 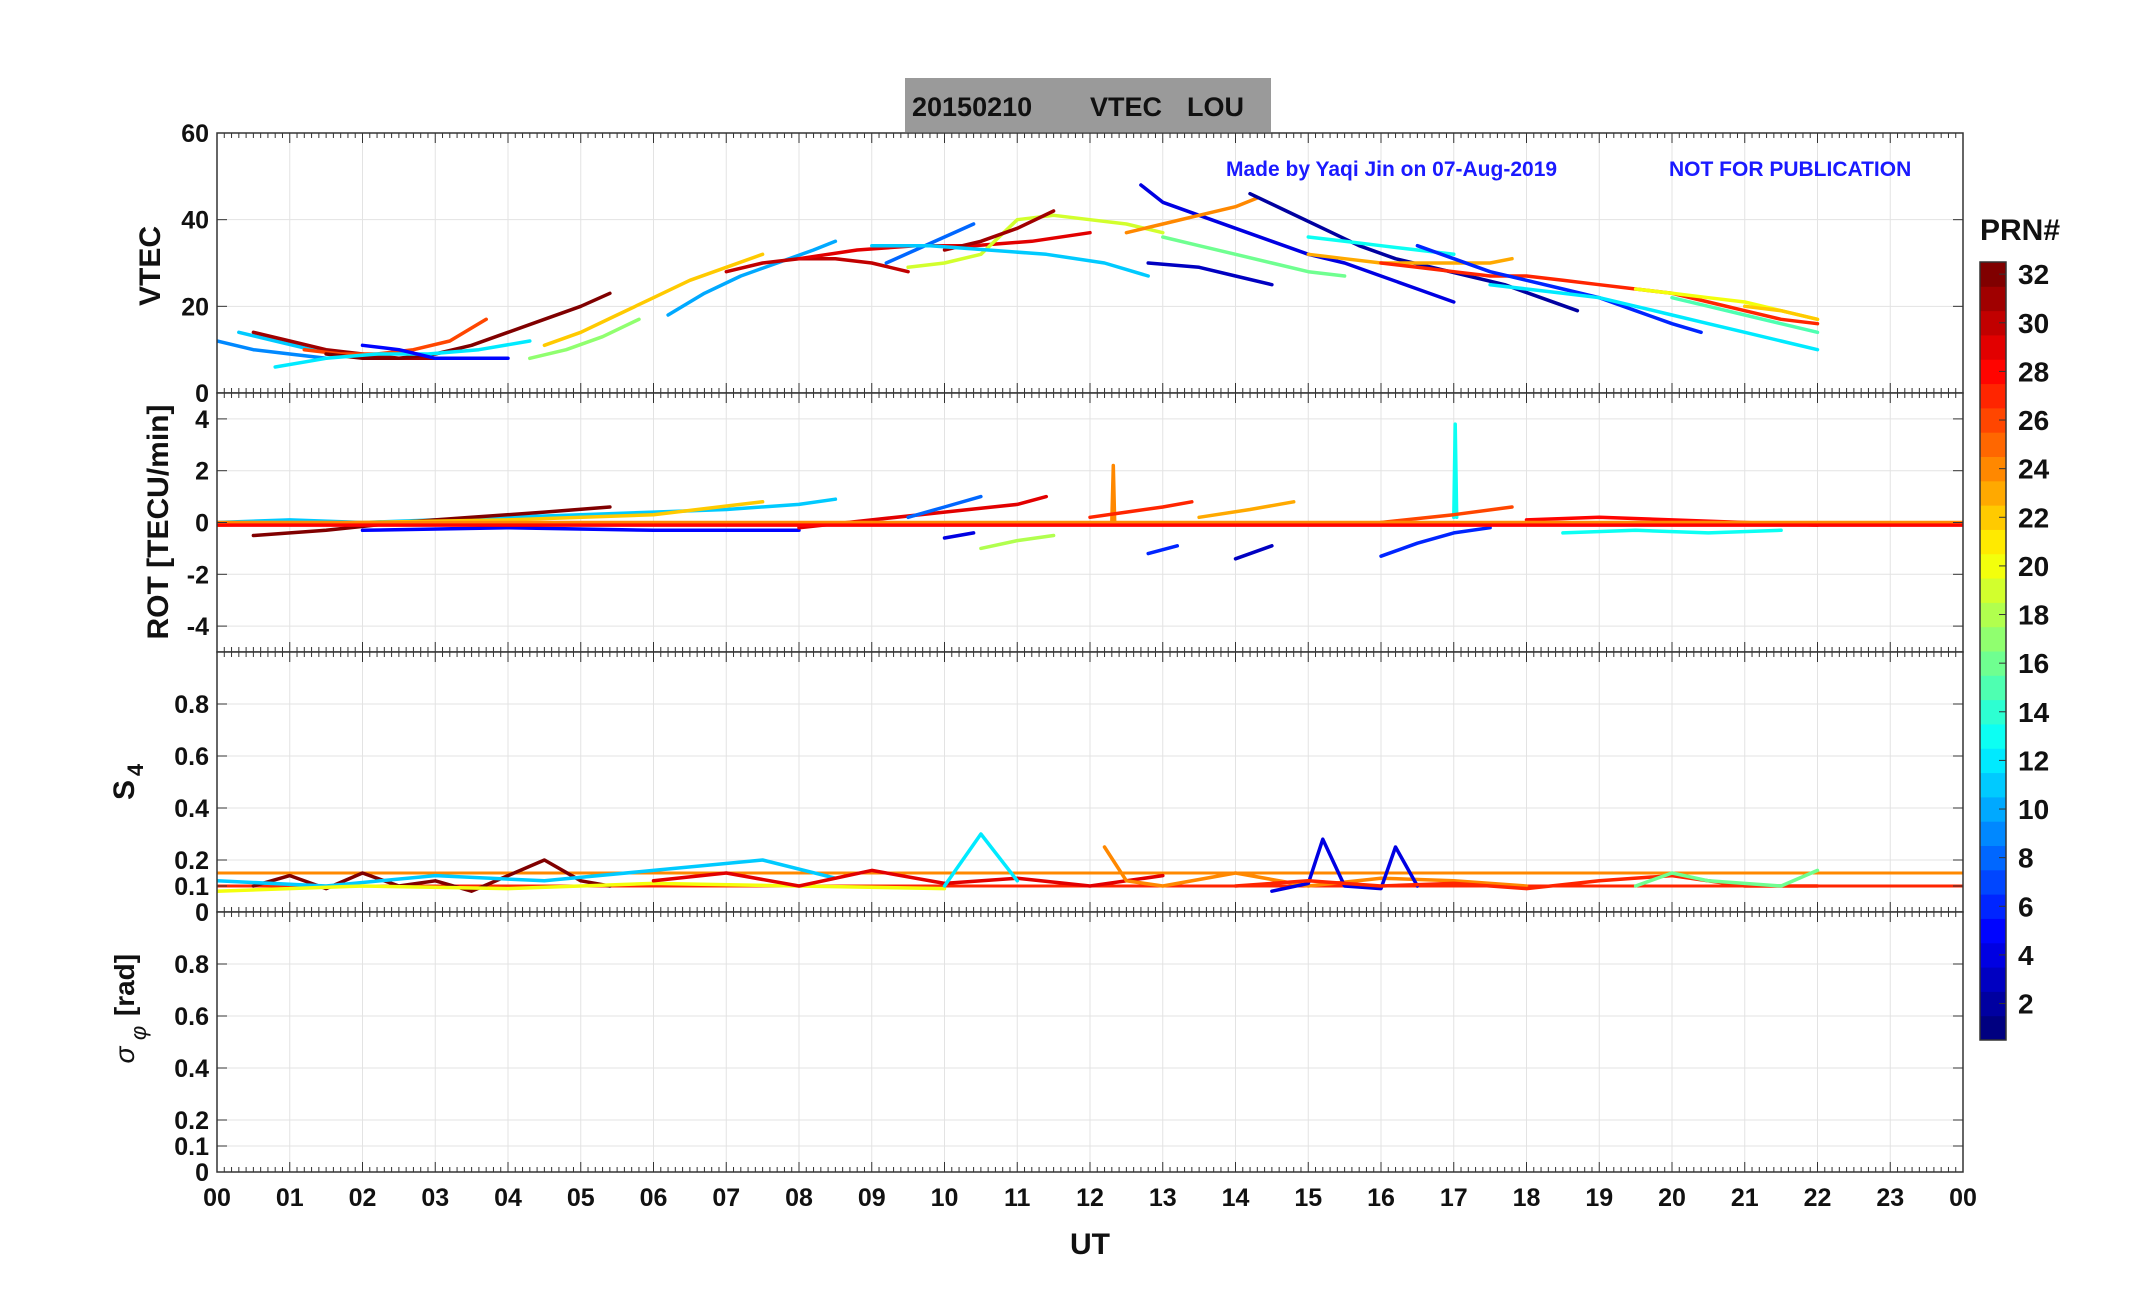 I want to click on y-tick-label: 40, so click(x=195, y=221).